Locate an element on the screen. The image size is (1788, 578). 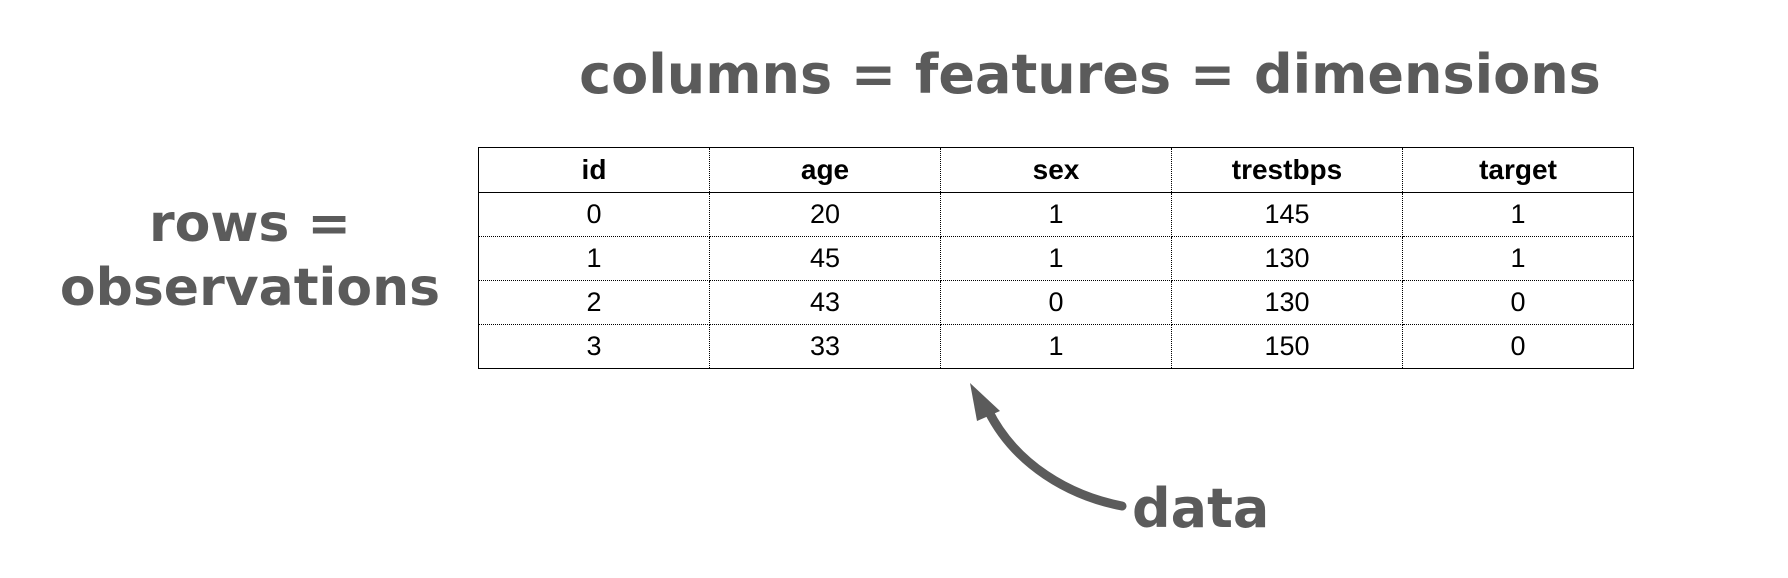
table-cell: 45 is located at coordinates (825, 258).